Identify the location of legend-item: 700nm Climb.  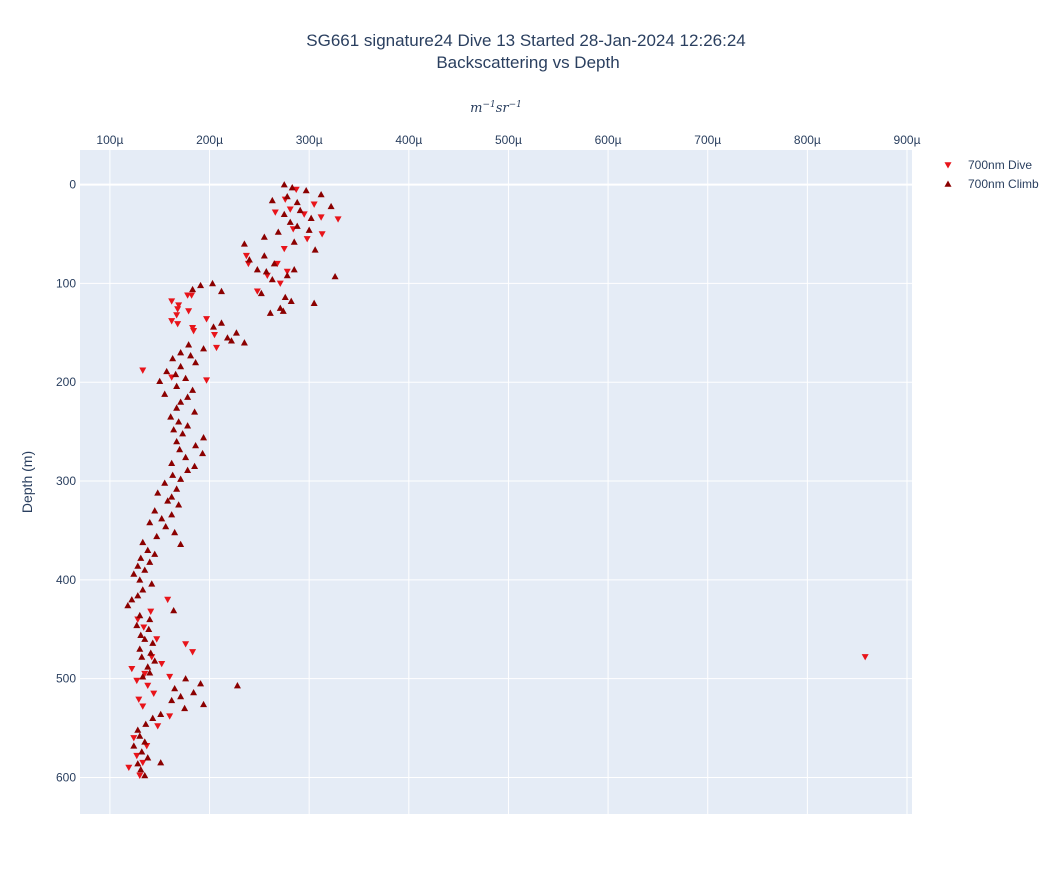
(992, 184).